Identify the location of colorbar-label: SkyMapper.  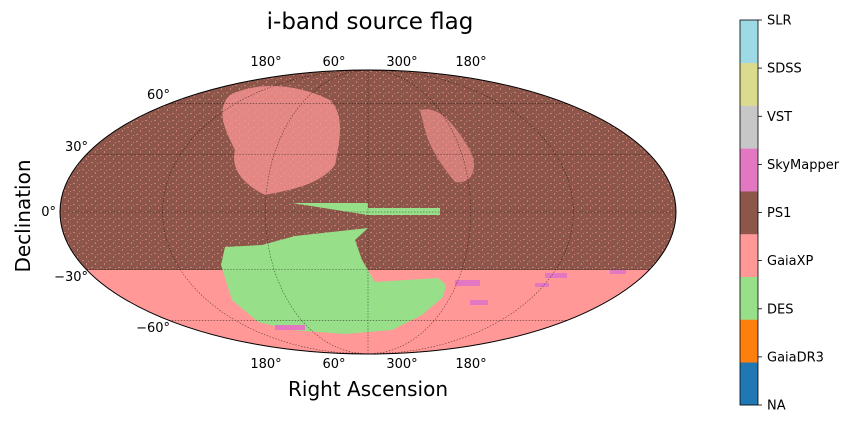
(803, 165).